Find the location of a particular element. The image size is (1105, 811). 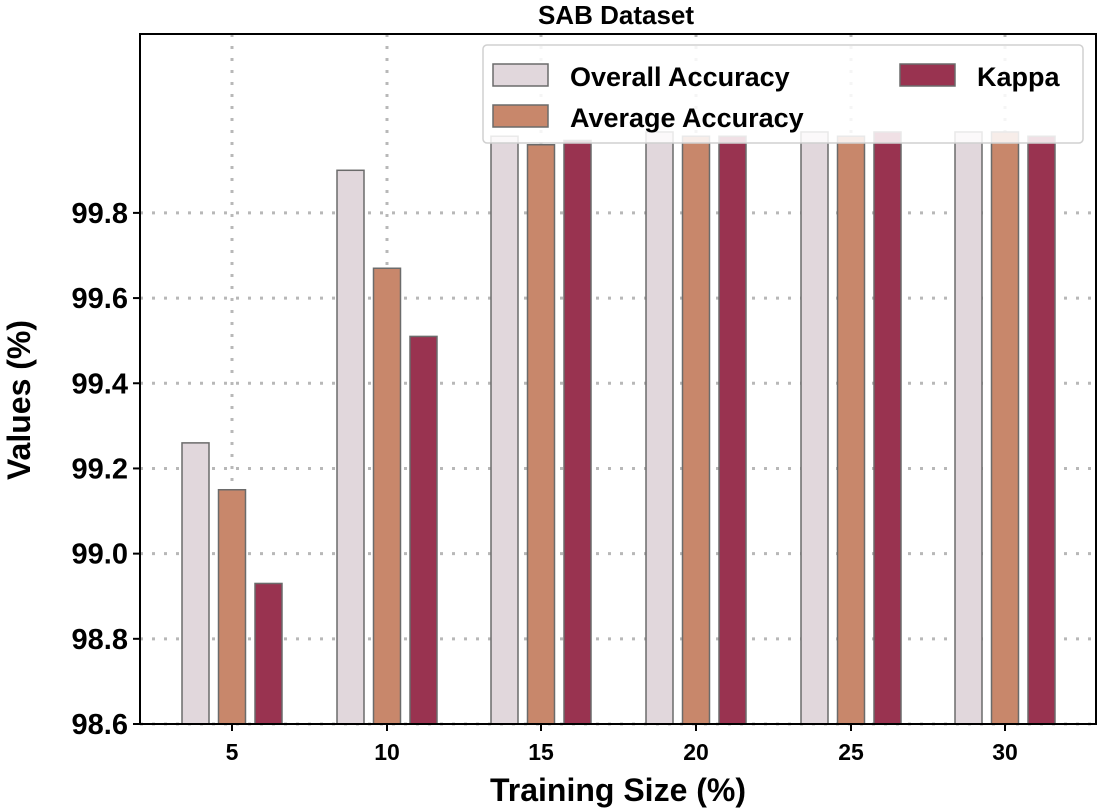

legend-label: Overall Accuracy is located at coordinates (680, 77).